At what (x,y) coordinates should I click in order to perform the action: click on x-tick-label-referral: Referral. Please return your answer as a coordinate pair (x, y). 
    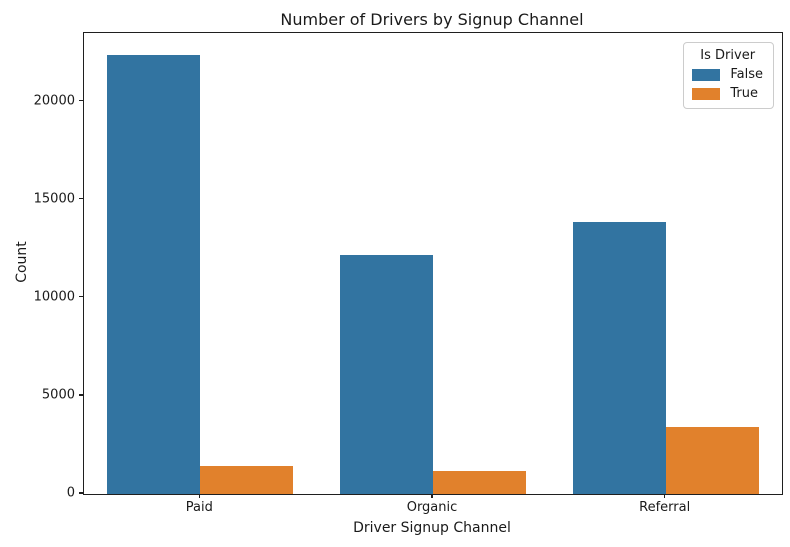
    Looking at the image, I should click on (665, 507).